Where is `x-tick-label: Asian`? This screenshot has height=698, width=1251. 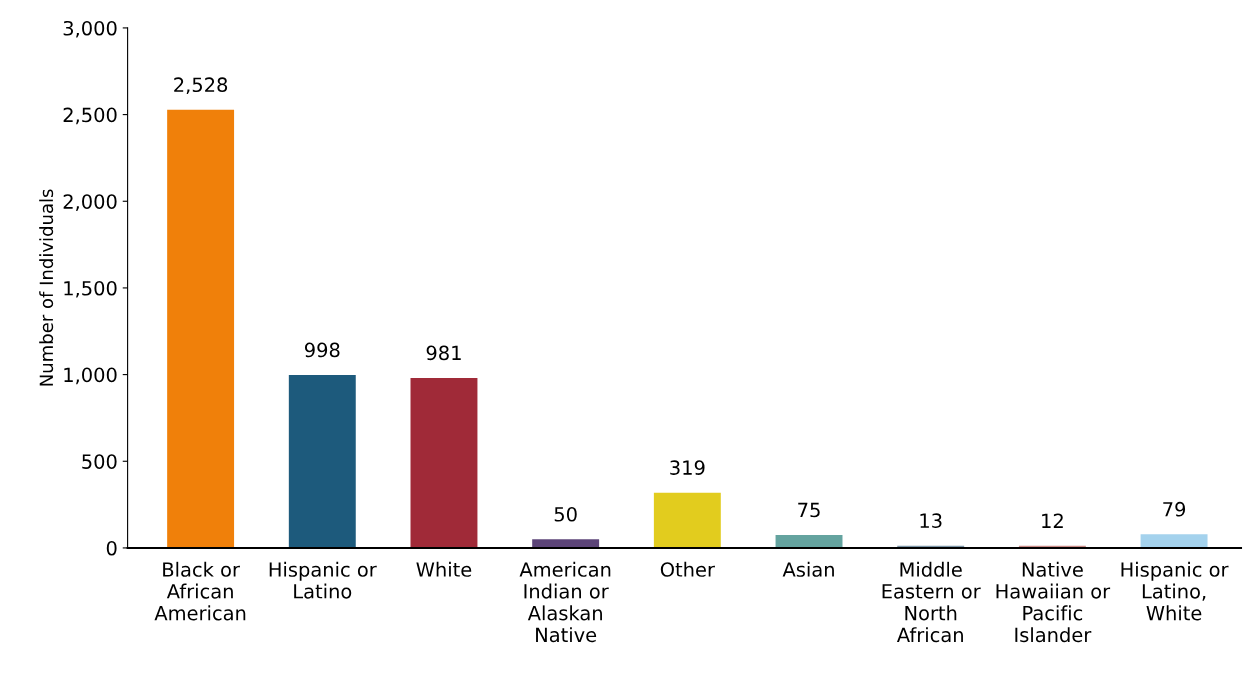 x-tick-label: Asian is located at coordinates (808, 569).